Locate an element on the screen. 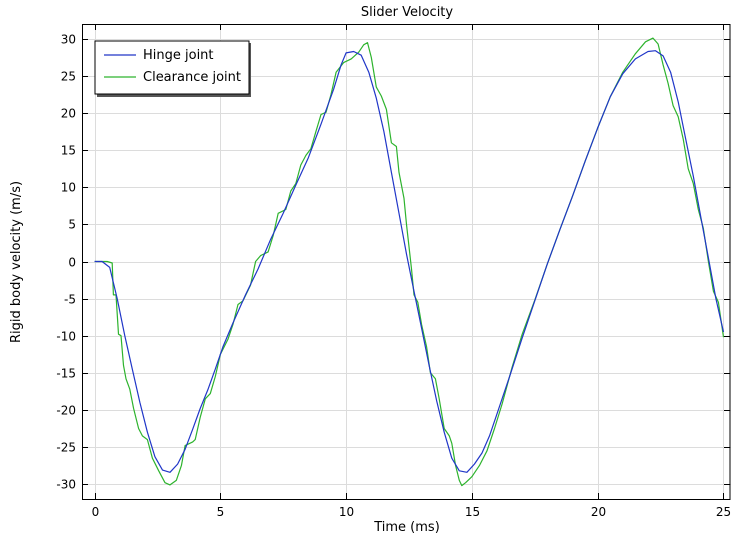 This screenshot has height=539, width=731. x-axis-label: Time (ms) is located at coordinates (406, 527).